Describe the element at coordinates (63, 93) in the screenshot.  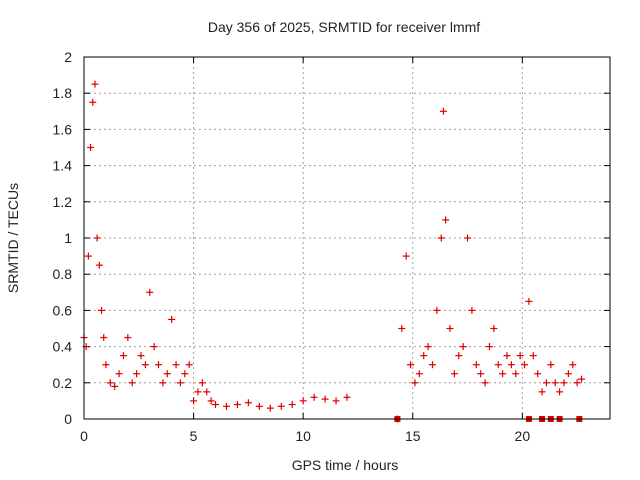
I see `y-tick-label: 1.8` at that location.